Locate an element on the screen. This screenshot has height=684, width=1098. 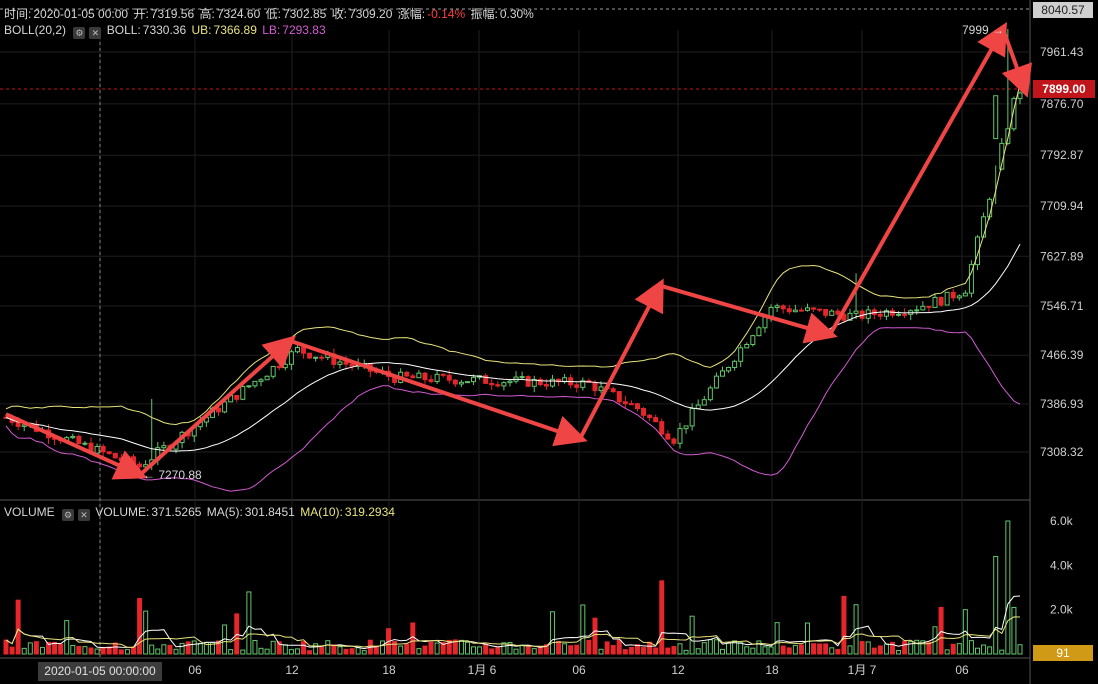
ma10-label: MA(10): is located at coordinates (321, 512).